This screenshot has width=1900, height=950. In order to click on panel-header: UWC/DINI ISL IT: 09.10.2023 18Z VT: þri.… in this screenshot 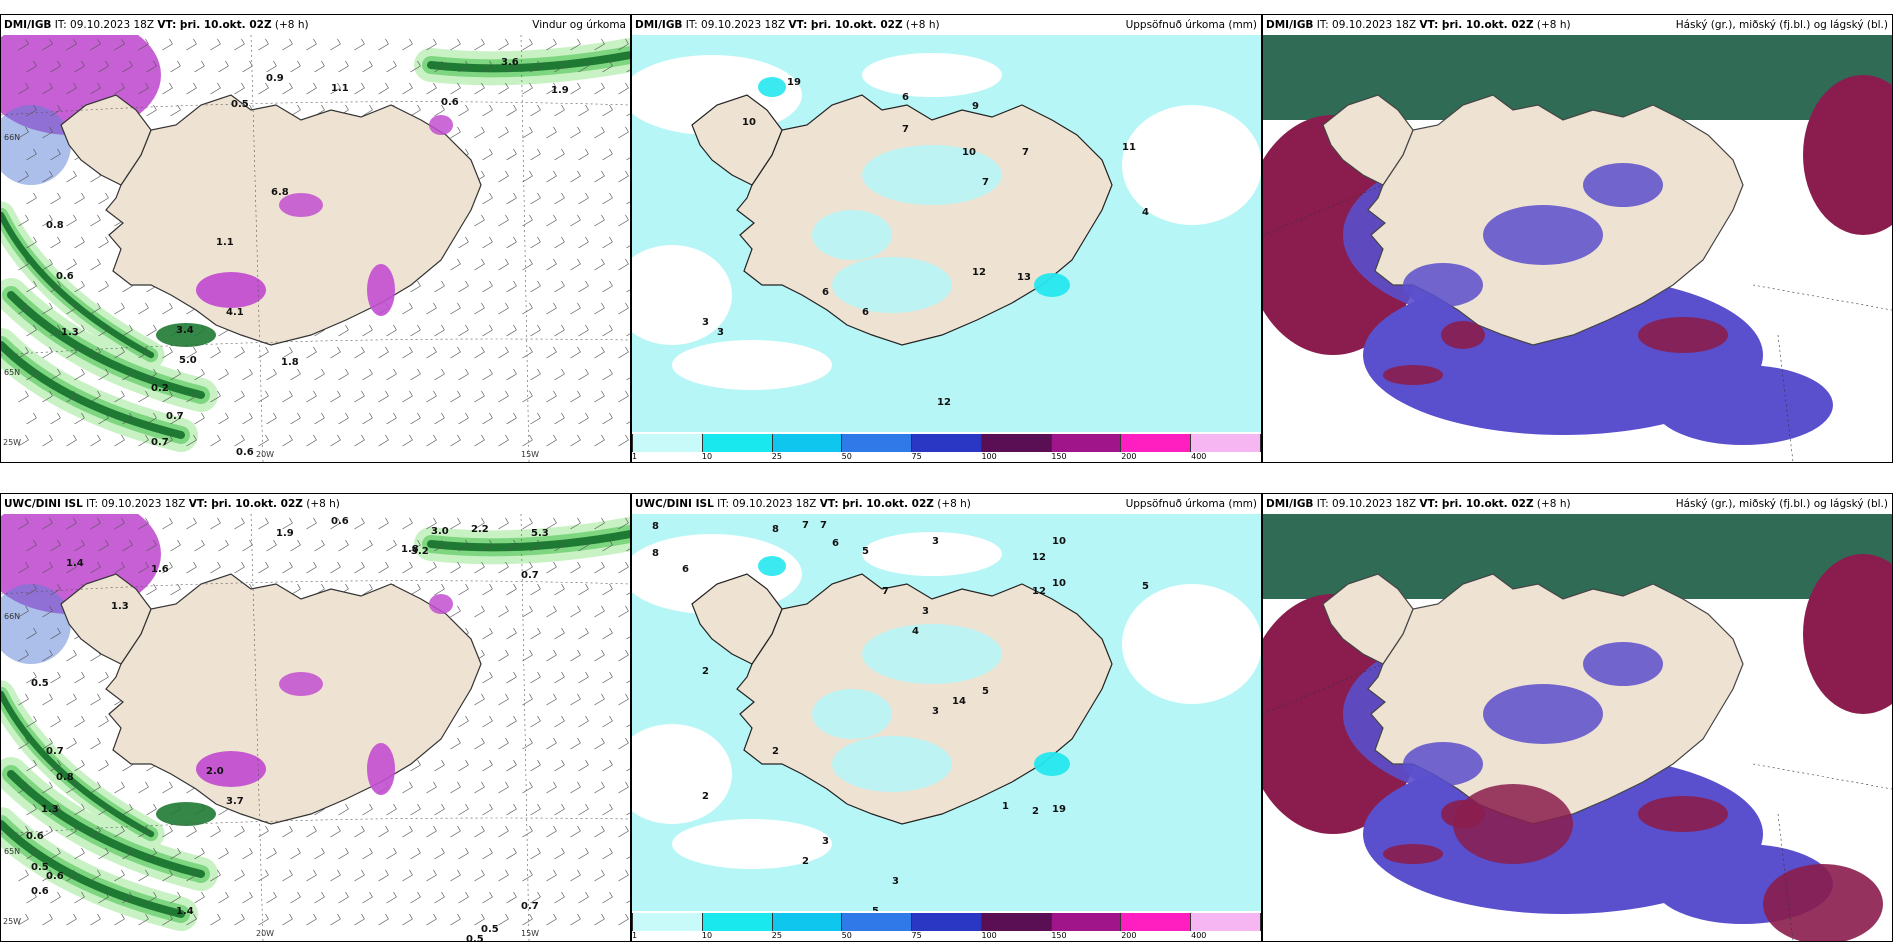, I will do `click(315, 504)`.